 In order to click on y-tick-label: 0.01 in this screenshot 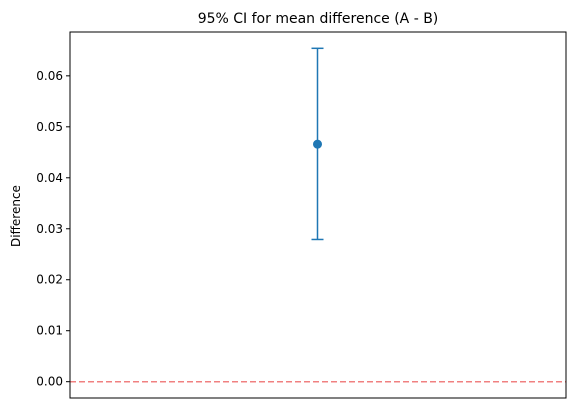, I will do `click(49, 331)`.